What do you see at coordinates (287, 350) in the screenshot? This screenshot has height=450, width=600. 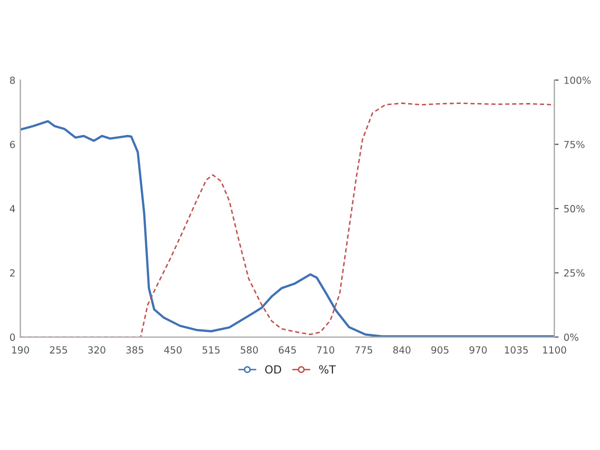 I see `x-tick-label: 645` at bounding box center [287, 350].